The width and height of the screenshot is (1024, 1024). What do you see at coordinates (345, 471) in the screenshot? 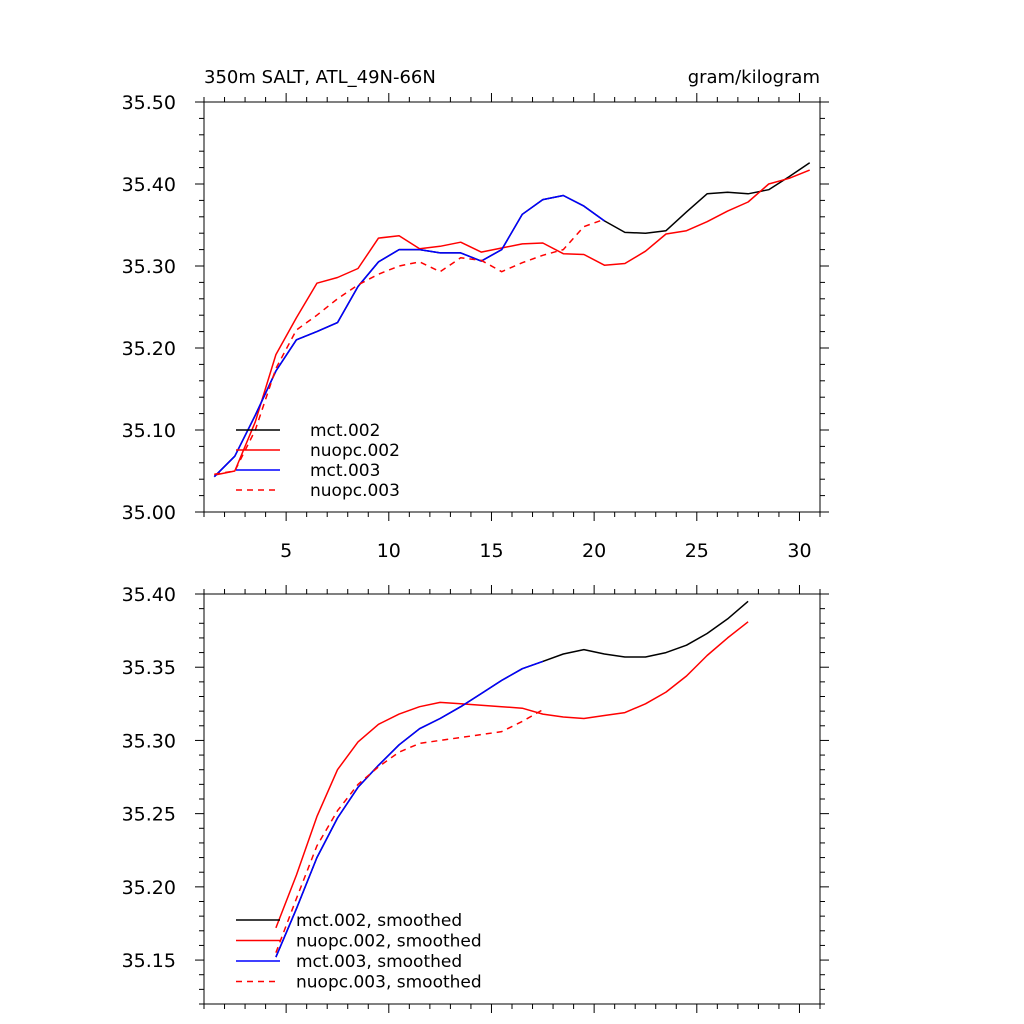
I see `legend-label: mct.003` at bounding box center [345, 471].